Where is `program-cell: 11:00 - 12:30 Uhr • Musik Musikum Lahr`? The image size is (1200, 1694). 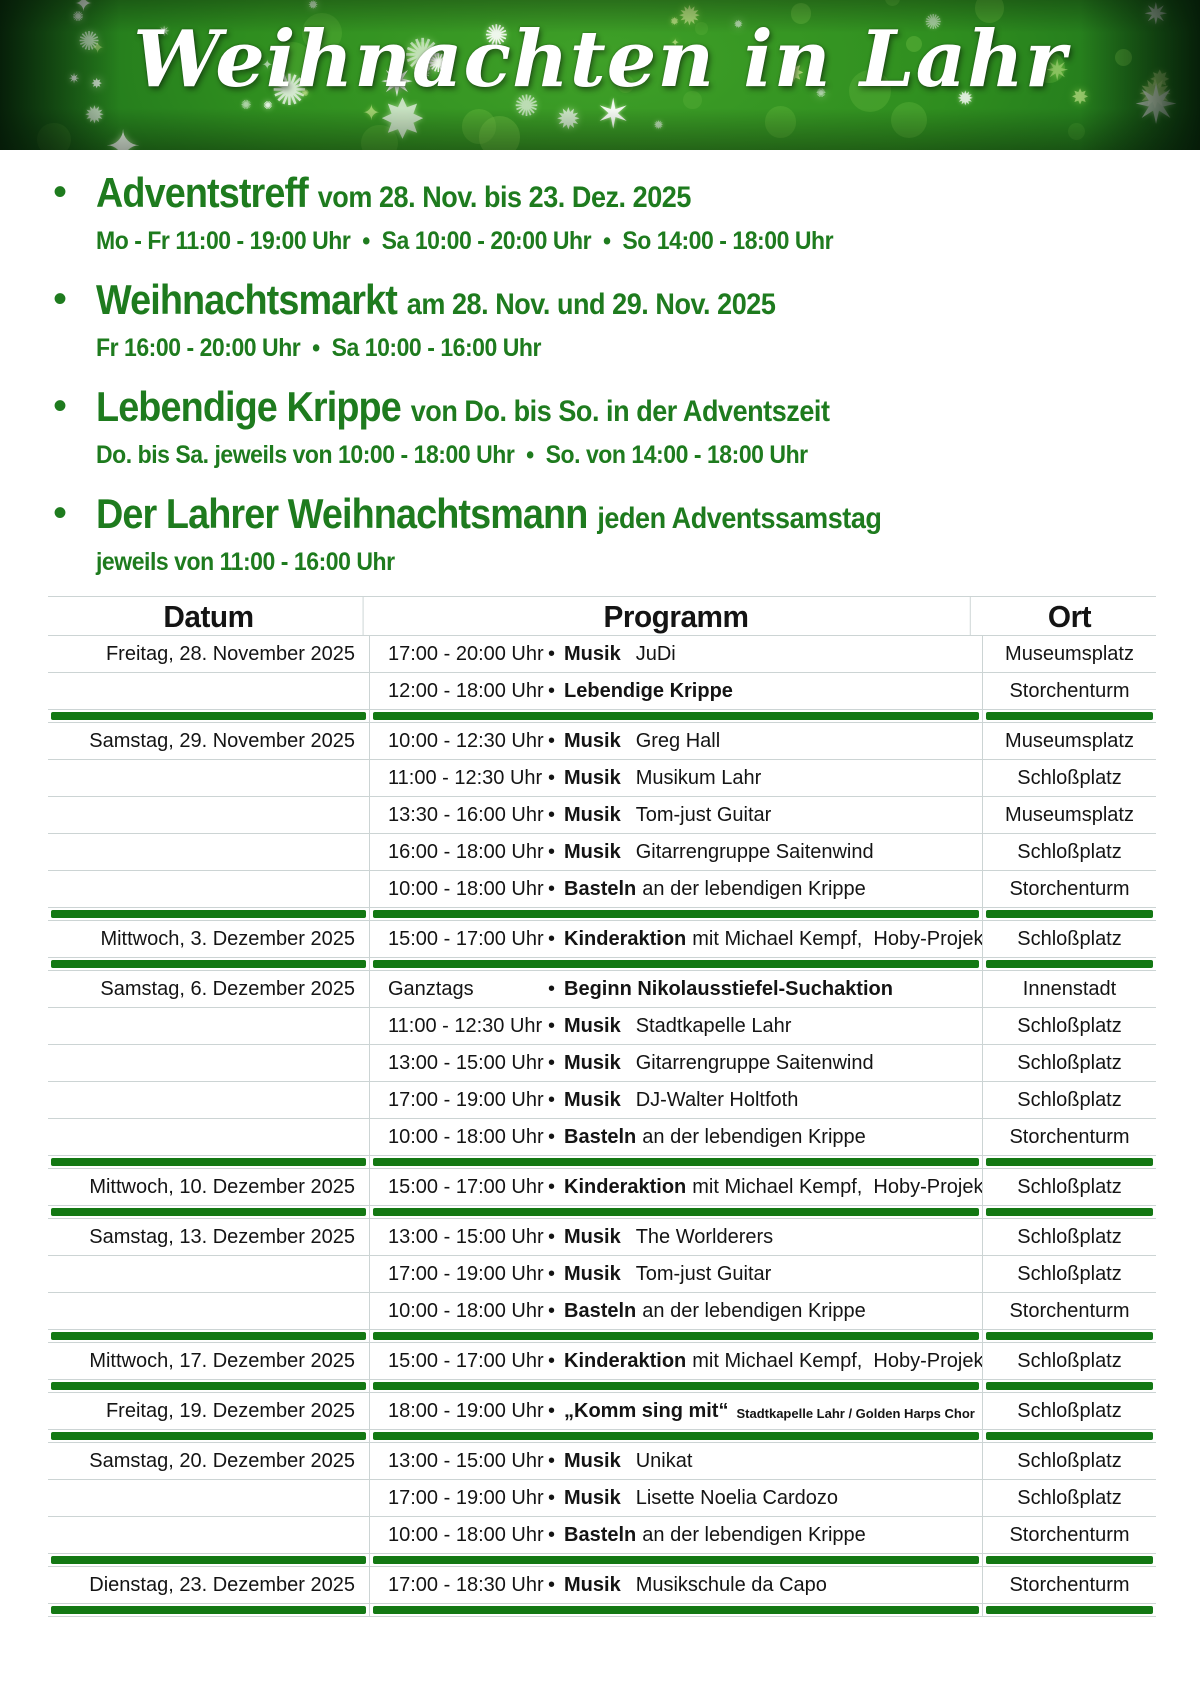
program-cell: 11:00 - 12:30 Uhr • Musik Musikum Lahr is located at coordinates (676, 778).